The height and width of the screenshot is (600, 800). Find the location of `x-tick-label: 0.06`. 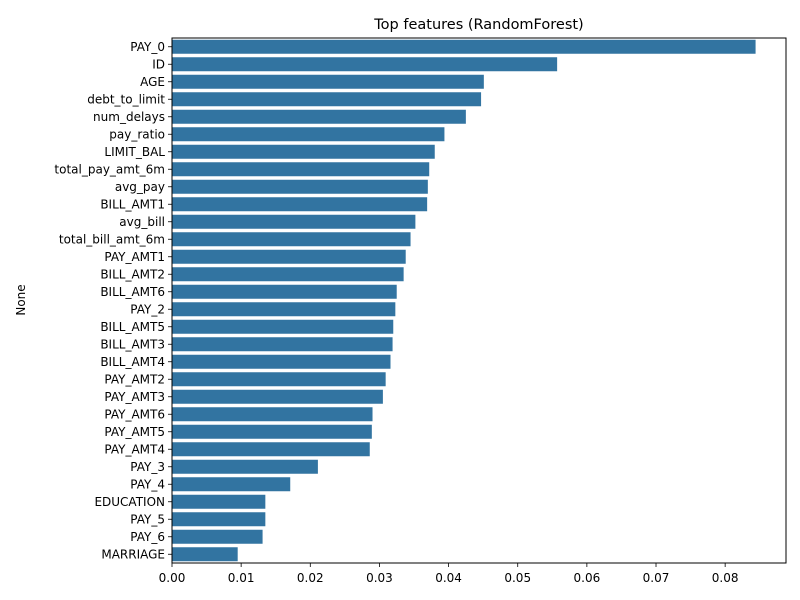

x-tick-label: 0.06 is located at coordinates (587, 578).